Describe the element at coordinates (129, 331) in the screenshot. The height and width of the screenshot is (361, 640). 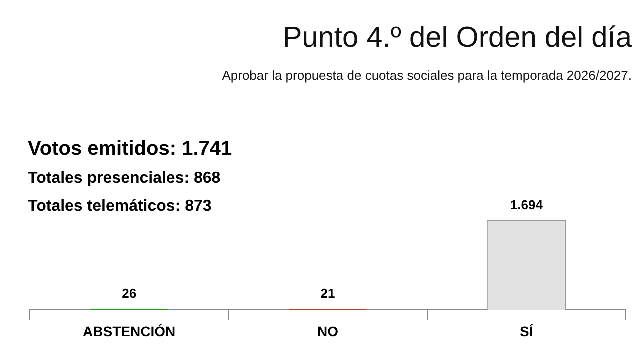
I see `x-tick-label: ABSTENCIÓN` at that location.